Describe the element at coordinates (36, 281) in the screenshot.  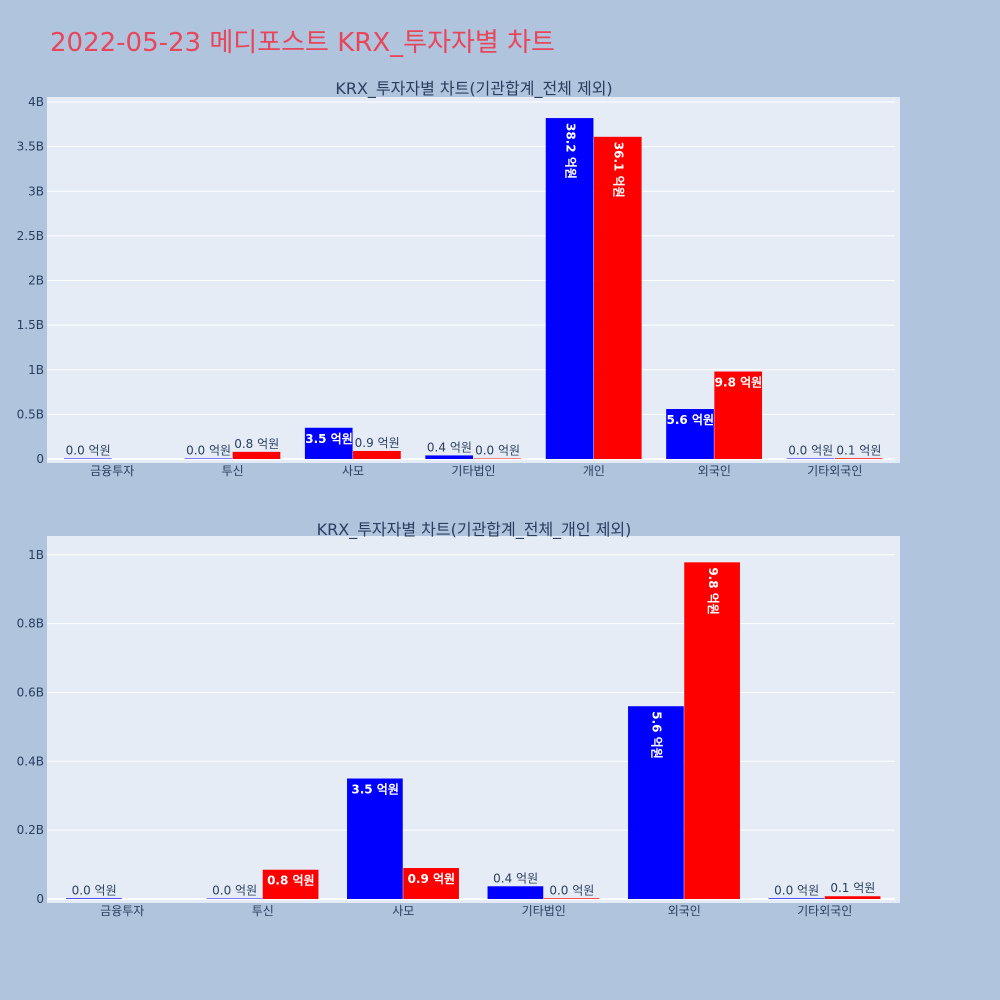
I see `y-tick-label: 2B` at that location.